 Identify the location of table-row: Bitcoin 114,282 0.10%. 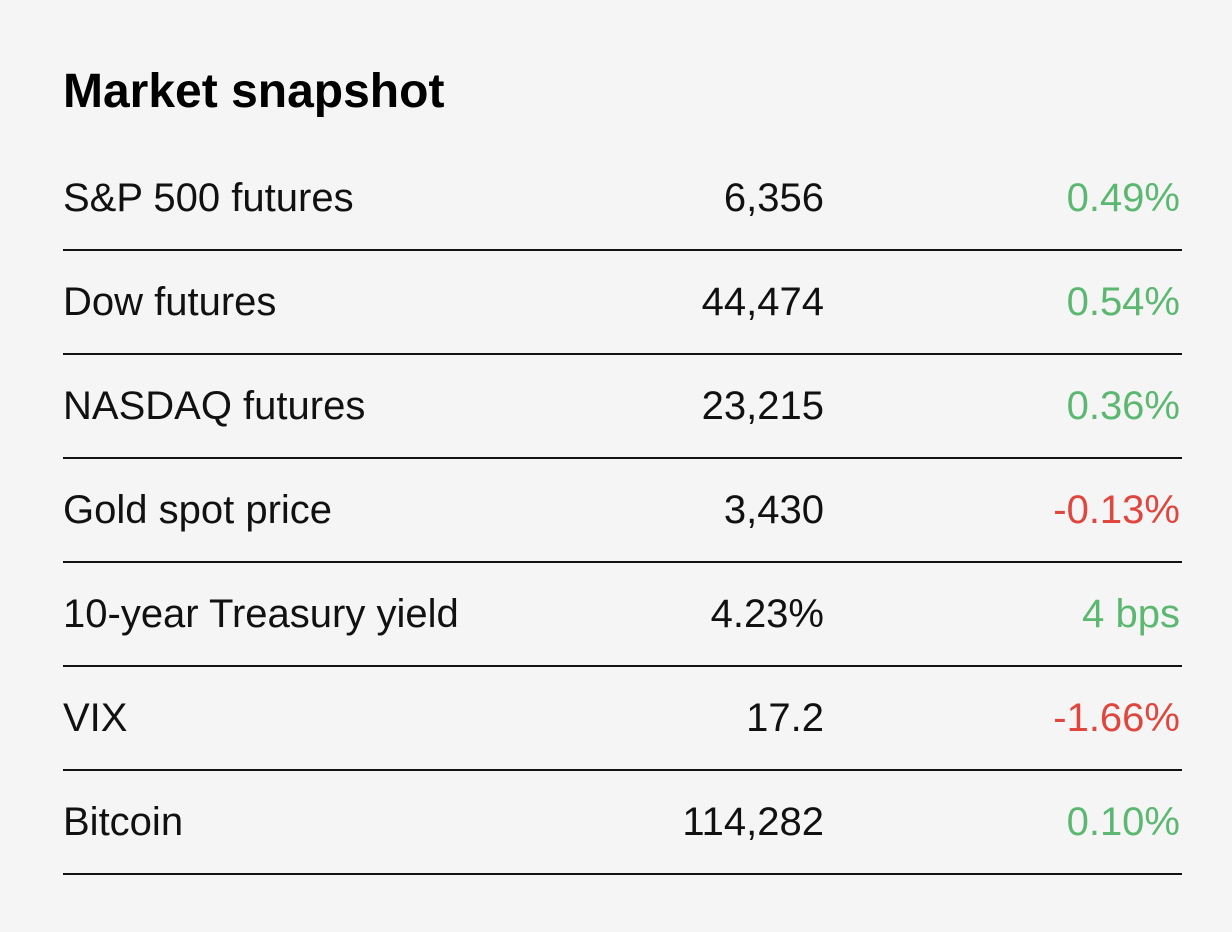
(622, 823).